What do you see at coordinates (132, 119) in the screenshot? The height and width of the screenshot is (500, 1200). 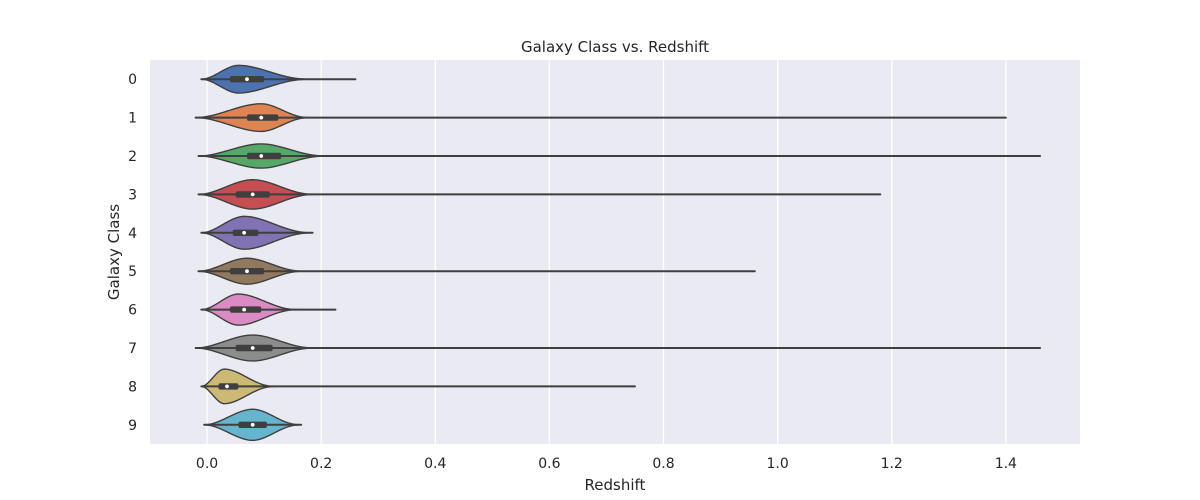 I see `y-tick-label: 1` at bounding box center [132, 119].